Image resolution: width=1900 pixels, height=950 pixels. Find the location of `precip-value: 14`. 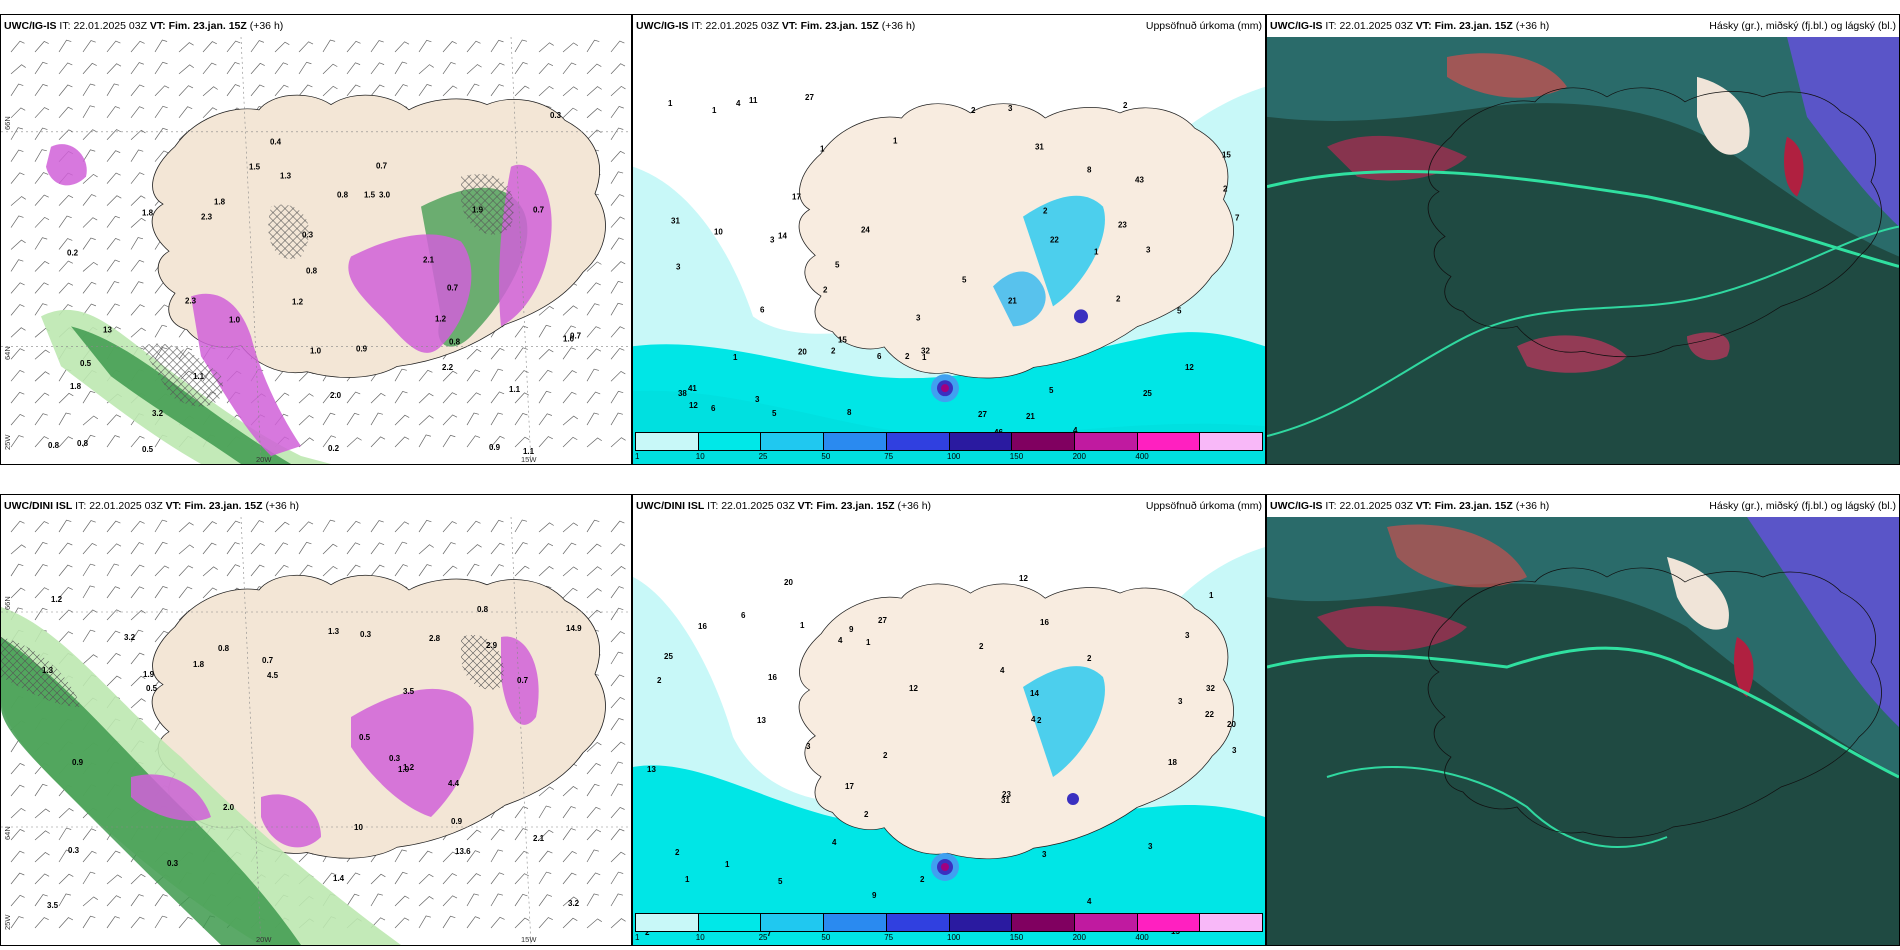

precip-value: 14 is located at coordinates (1034, 693).